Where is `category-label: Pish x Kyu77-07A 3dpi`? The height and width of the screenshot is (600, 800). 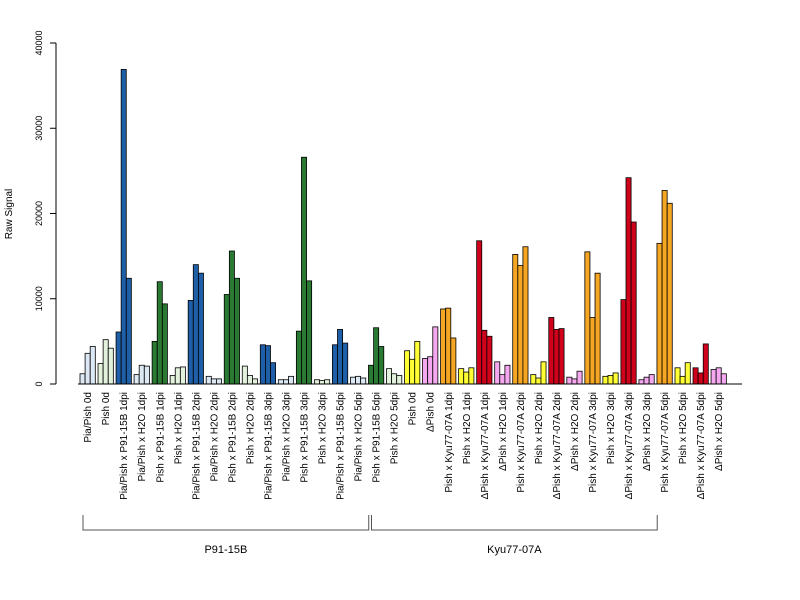 category-label: Pish x Kyu77-07A 3dpi is located at coordinates (593, 442).